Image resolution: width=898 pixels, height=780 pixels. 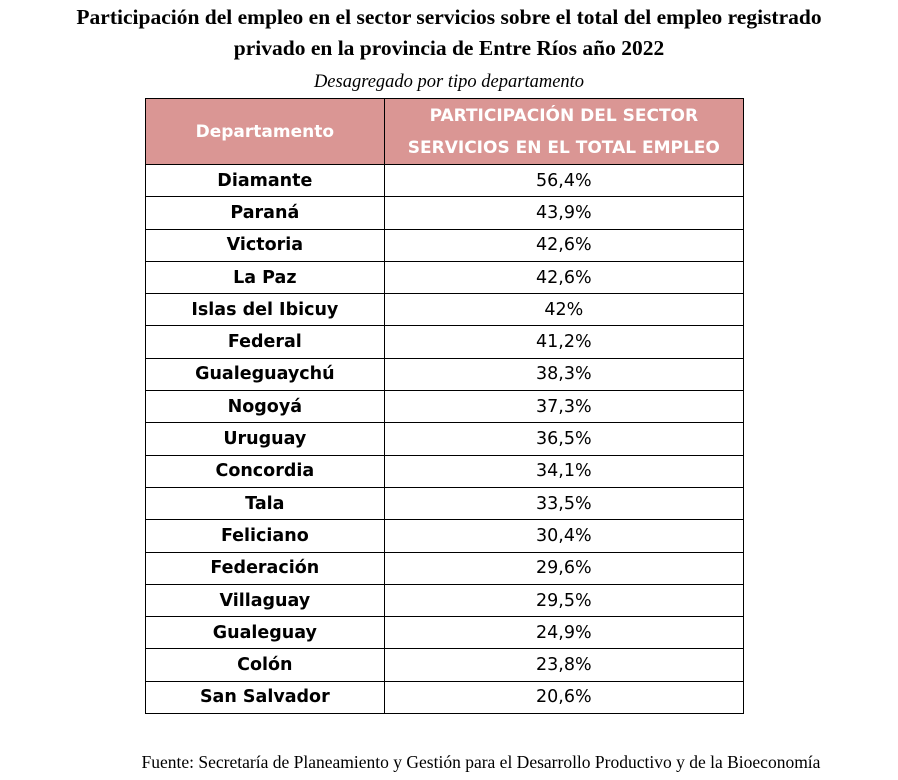 I want to click on table-row: Colón 23,8%, so click(x=445, y=665).